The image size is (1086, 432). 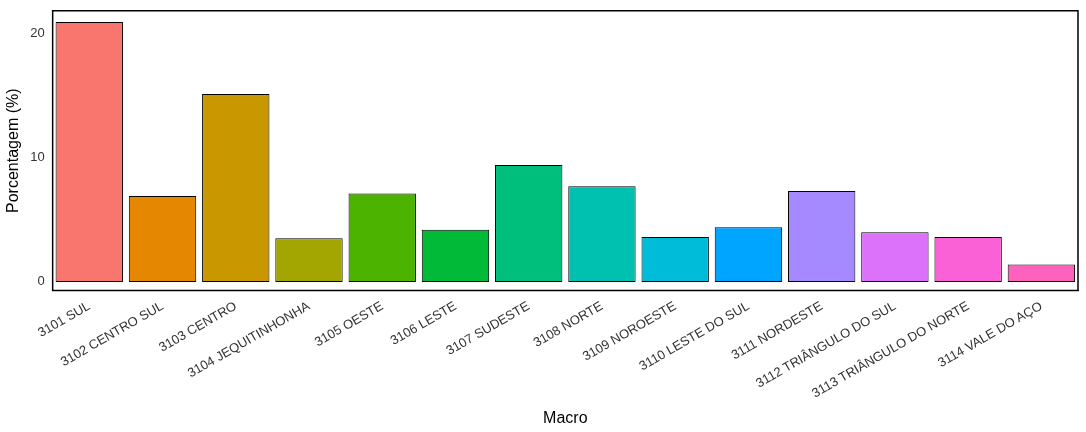 What do you see at coordinates (565, 417) in the screenshot?
I see `x-axis-title: Macro` at bounding box center [565, 417].